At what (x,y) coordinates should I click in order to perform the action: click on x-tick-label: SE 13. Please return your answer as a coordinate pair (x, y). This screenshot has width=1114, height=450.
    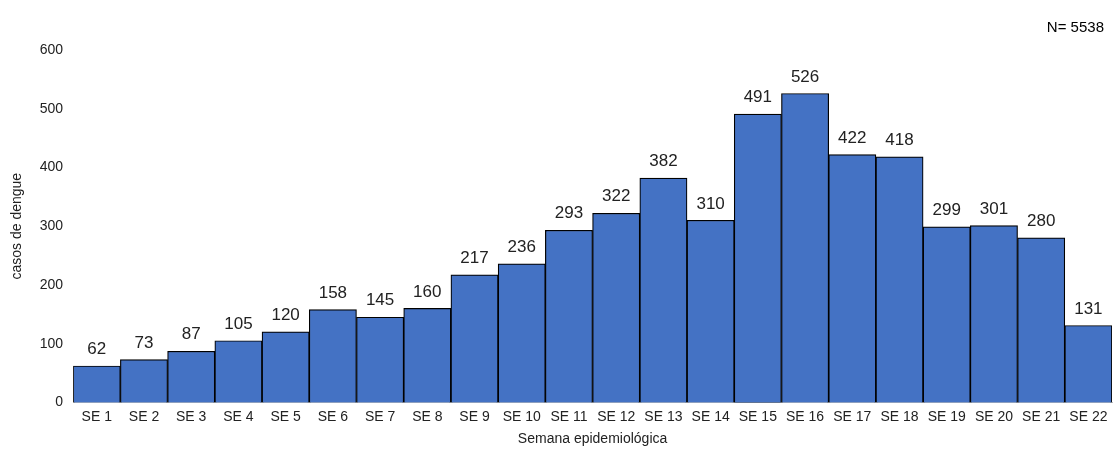
    Looking at the image, I should click on (663, 415).